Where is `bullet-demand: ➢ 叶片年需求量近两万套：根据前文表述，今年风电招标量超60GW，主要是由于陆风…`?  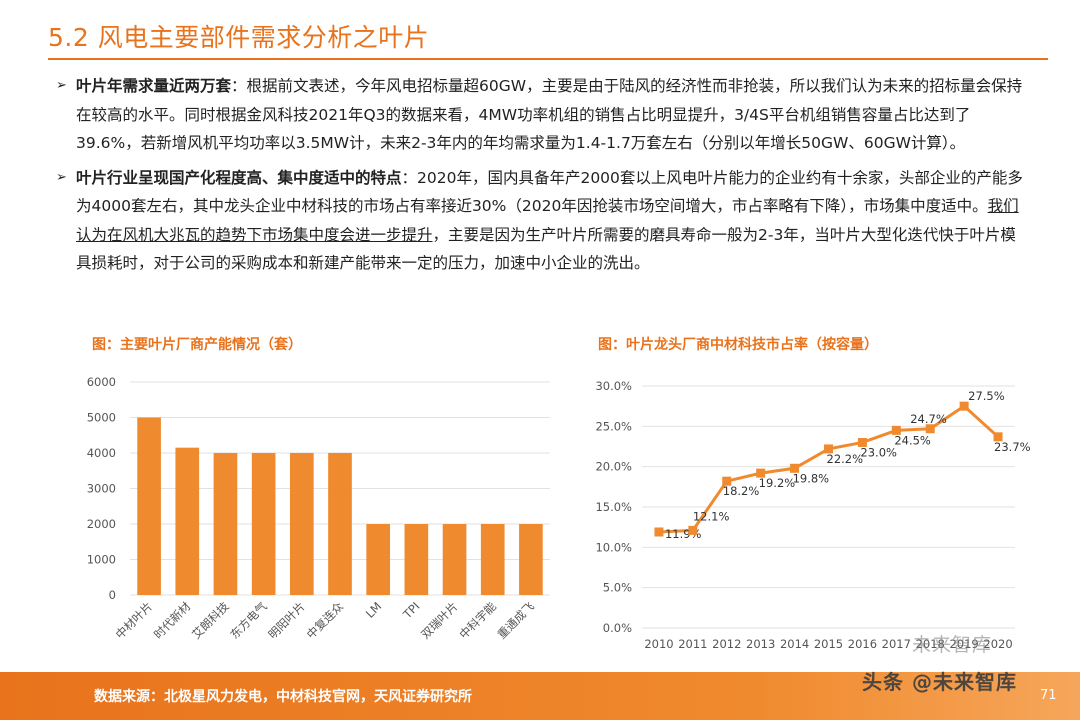 bullet-demand: ➢ 叶片年需求量近两万套：根据前文表述，今年风电招标量超60GW，主要是由于陆风… is located at coordinates (541, 115).